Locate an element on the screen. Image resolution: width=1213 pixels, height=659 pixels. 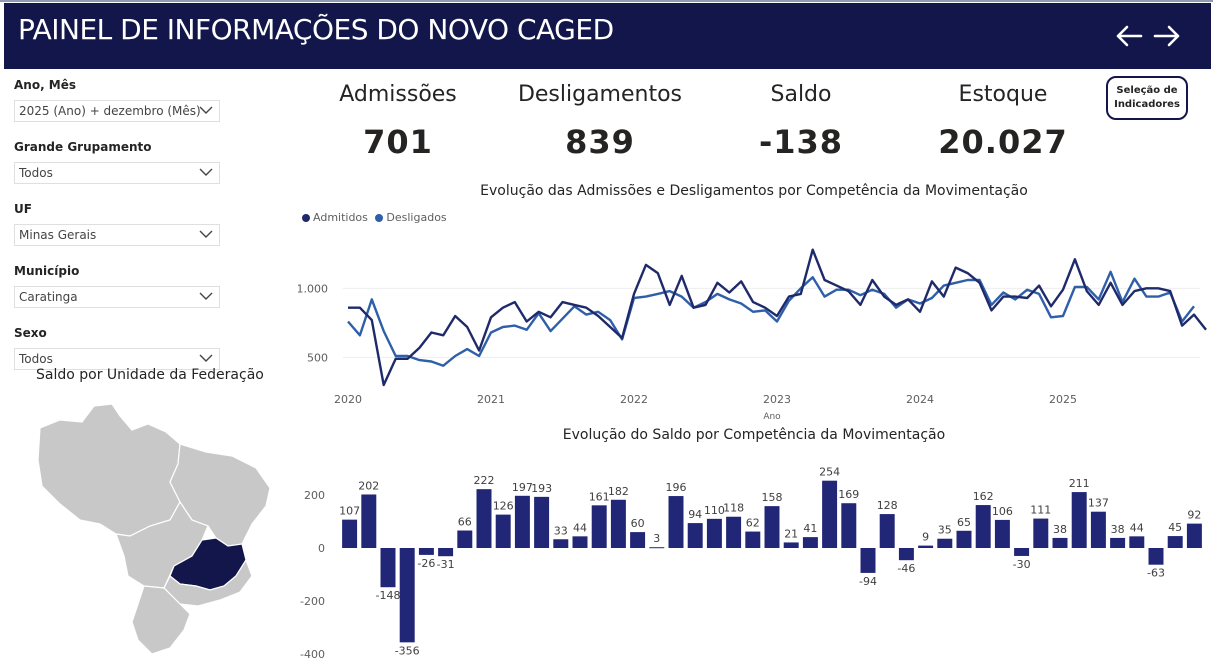
filter-label: Município is located at coordinates (47, 271).